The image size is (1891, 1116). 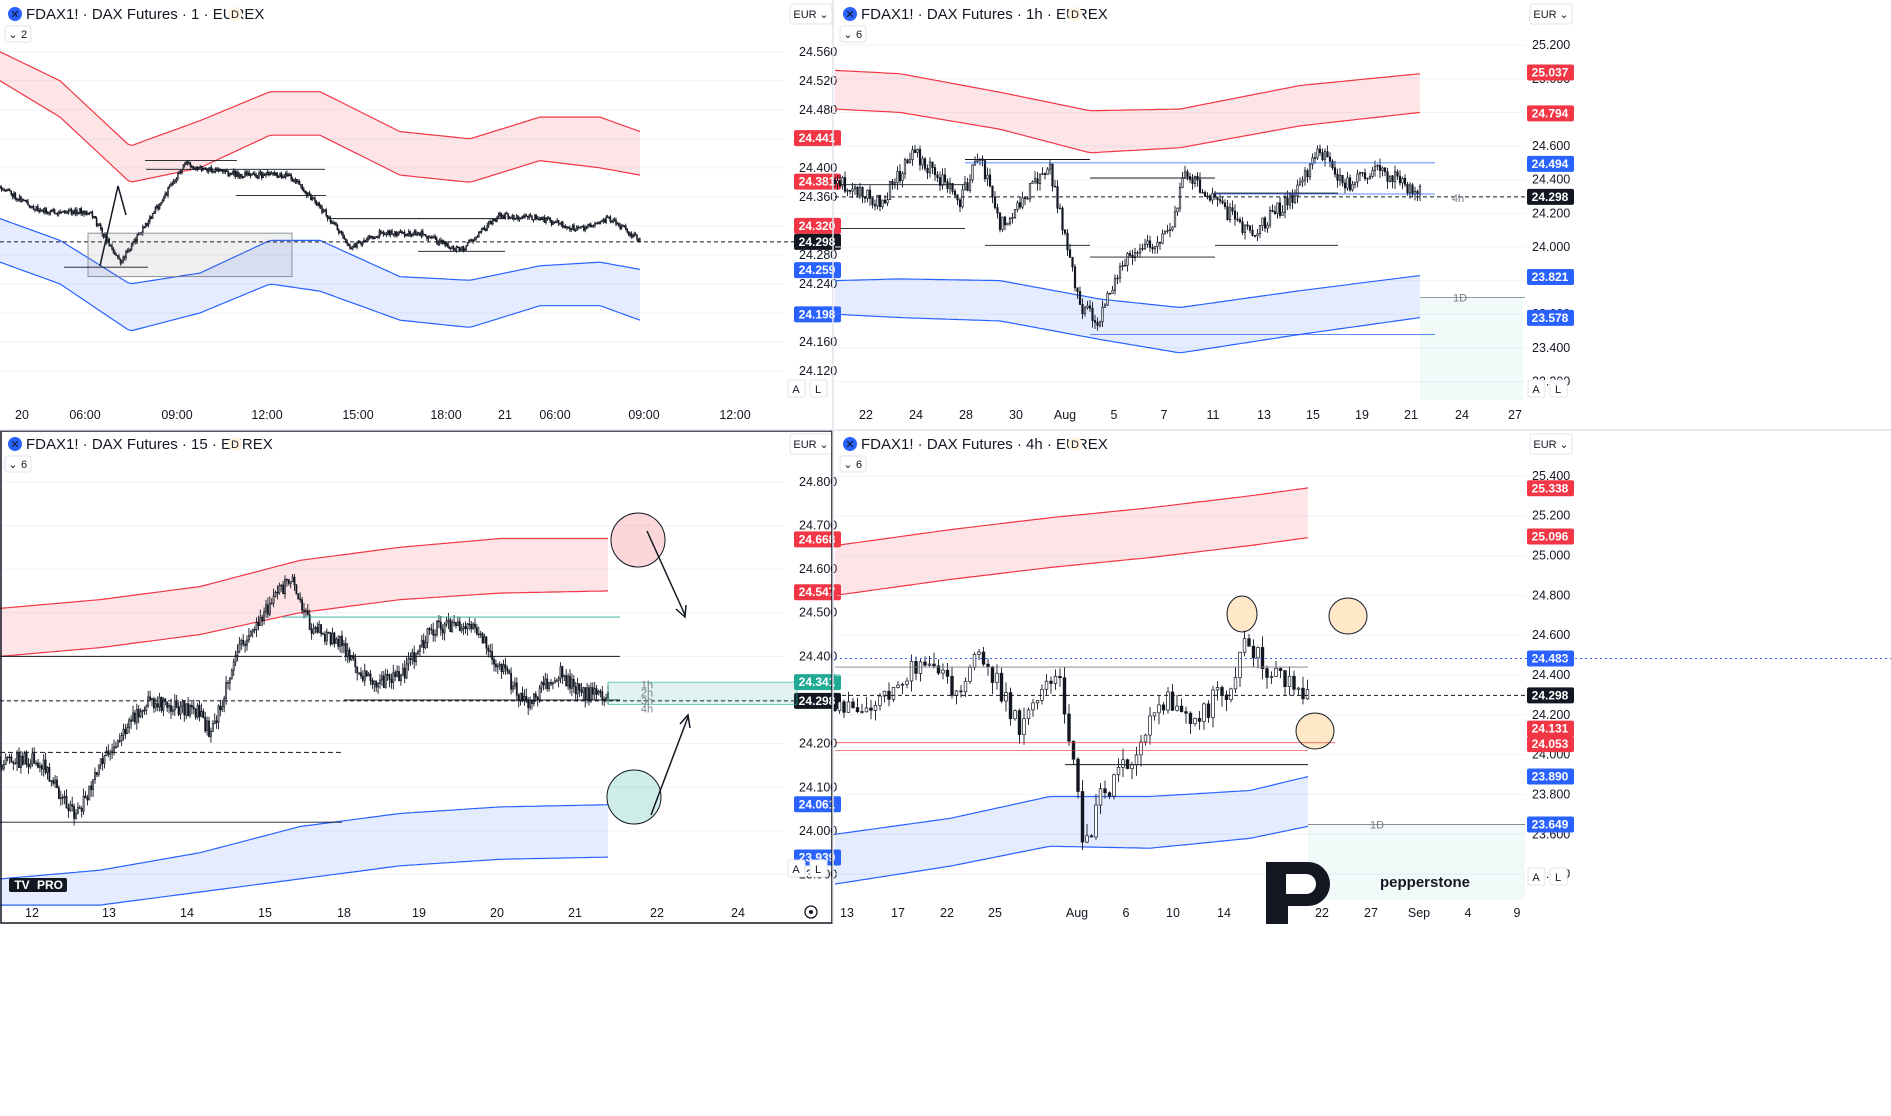 What do you see at coordinates (109, 913) in the screenshot?
I see `x-tick-label: 13` at bounding box center [109, 913].